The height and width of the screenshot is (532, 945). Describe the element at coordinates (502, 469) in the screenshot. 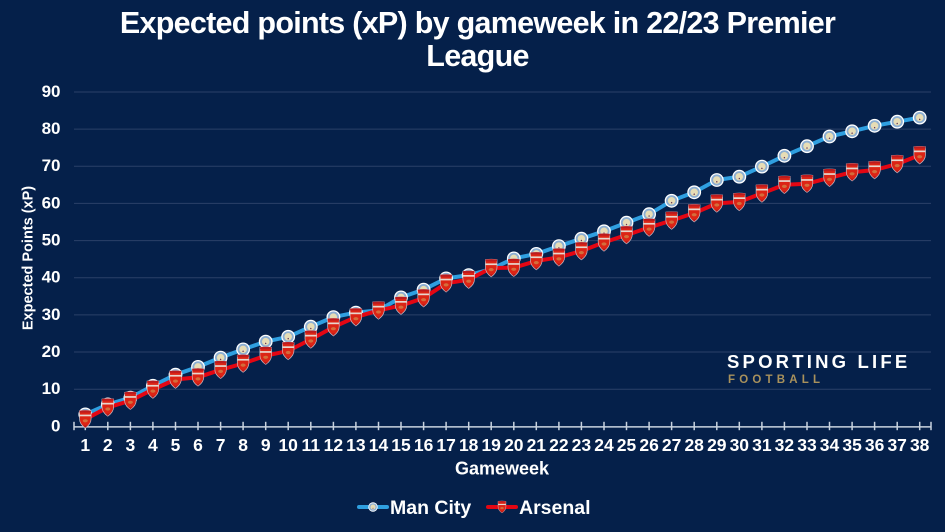

I see `svg-text: Gameweek` at that location.